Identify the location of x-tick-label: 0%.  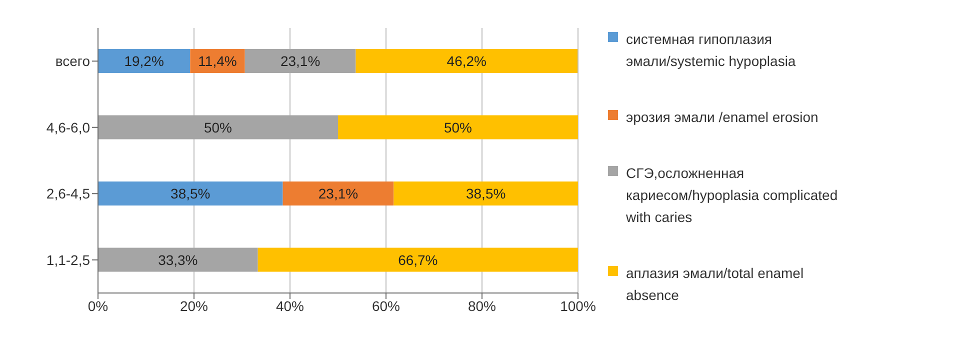
(98, 306).